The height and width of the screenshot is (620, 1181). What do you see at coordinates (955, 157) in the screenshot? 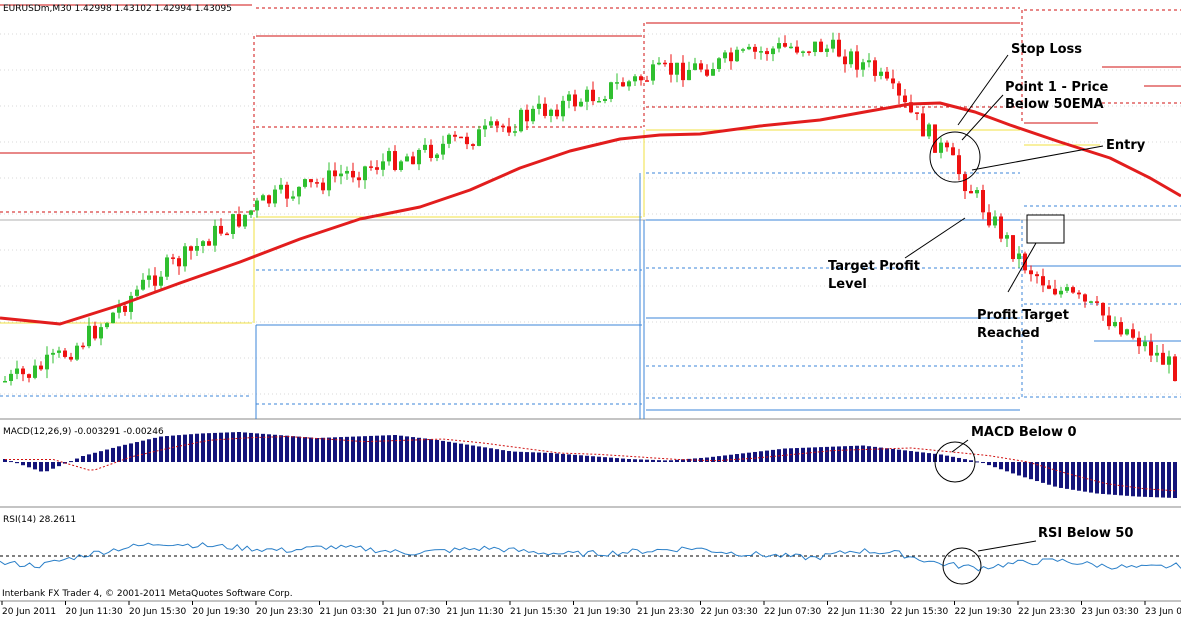
I see `entry-highlight-circle` at bounding box center [955, 157].